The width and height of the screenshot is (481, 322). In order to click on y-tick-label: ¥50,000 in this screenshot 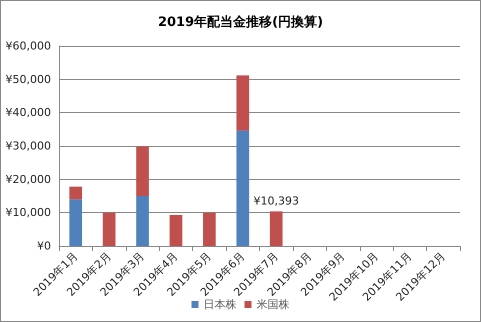, I will do `click(28, 79)`.